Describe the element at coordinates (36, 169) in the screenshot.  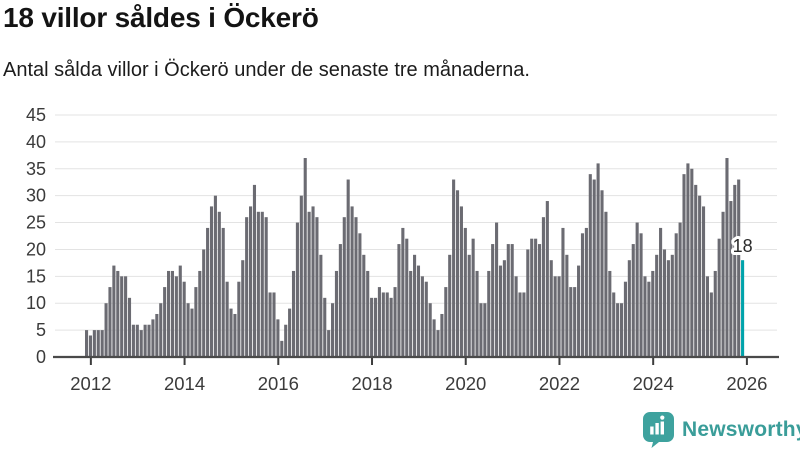
I see `y-axis-label: 35` at that location.